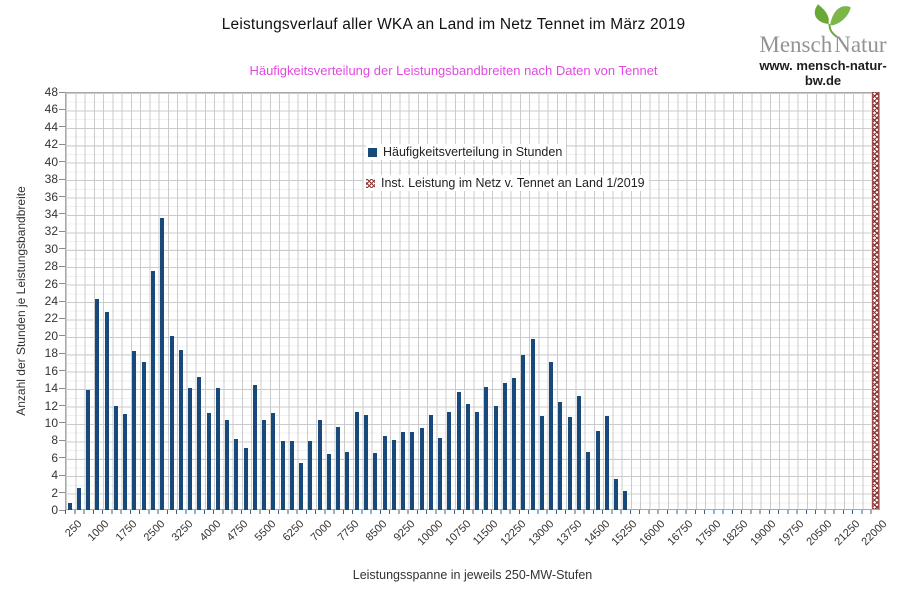 Image resolution: width=907 pixels, height=605 pixels. What do you see at coordinates (54, 475) in the screenshot?
I see `y-axis-tick-label: 4` at bounding box center [54, 475].